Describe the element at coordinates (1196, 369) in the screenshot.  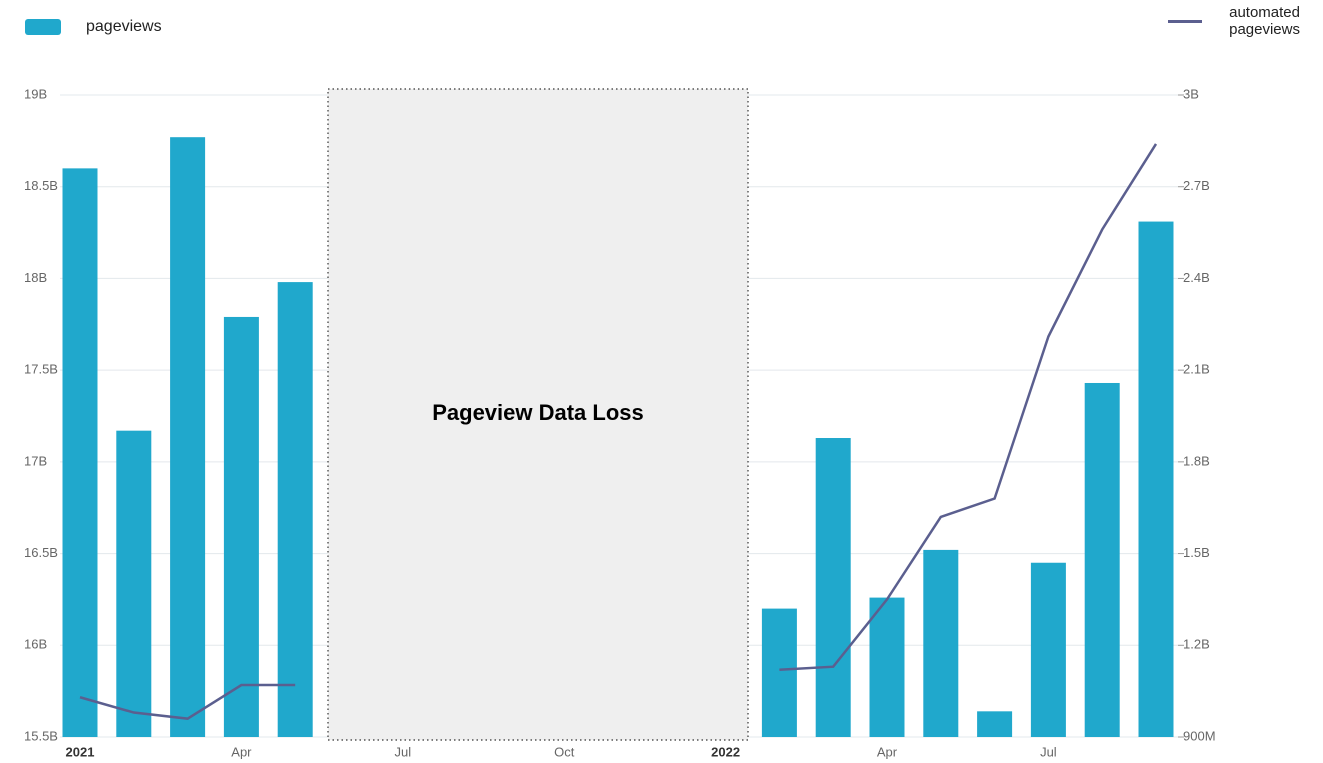
I see `y2-tick-label: 2.1B` at that location.